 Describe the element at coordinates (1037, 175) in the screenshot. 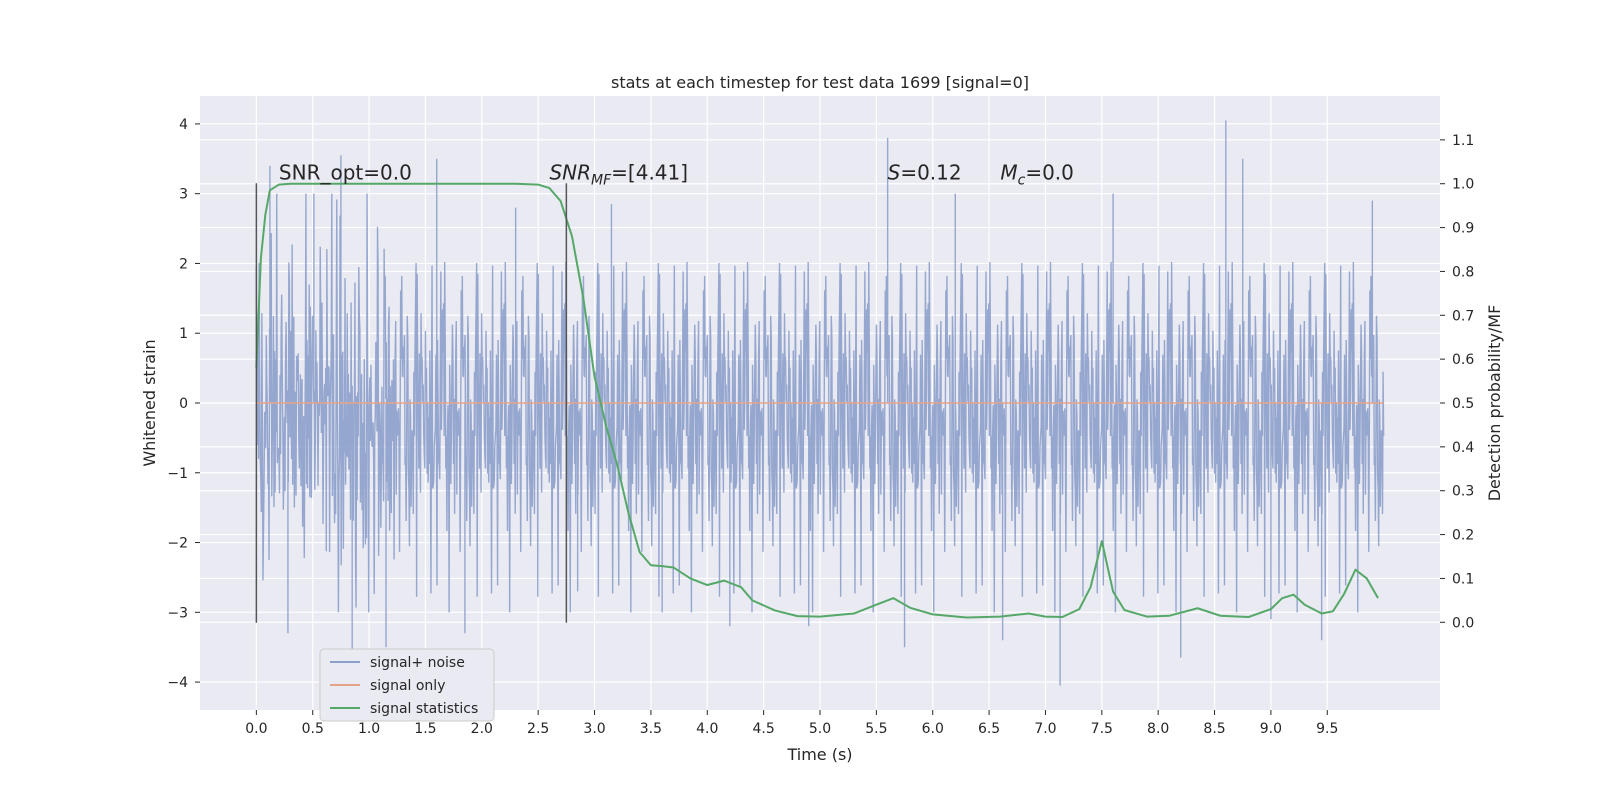

I see `annotation-mc-value: Mc=0.0` at that location.